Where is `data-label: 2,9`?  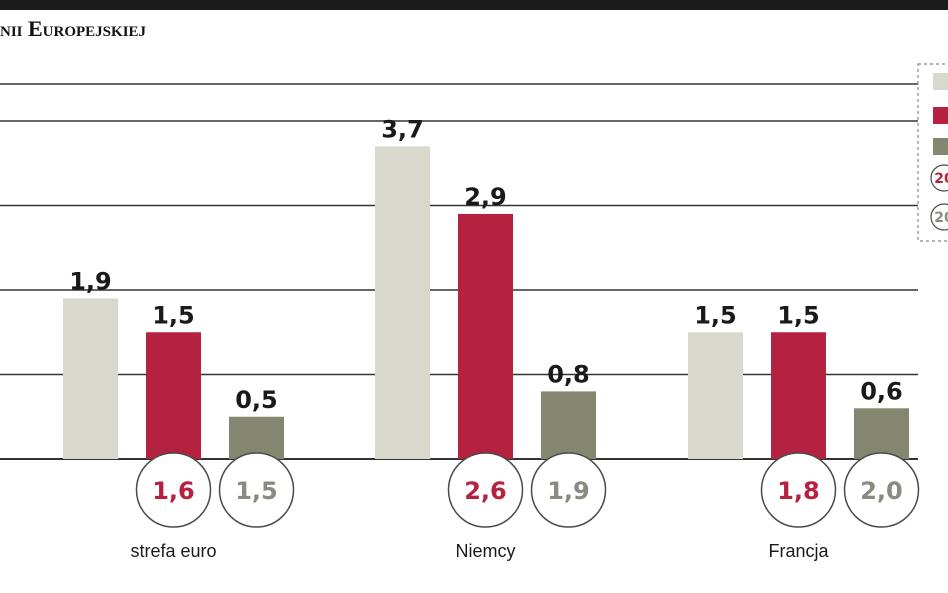
data-label: 2,9 is located at coordinates (485, 197).